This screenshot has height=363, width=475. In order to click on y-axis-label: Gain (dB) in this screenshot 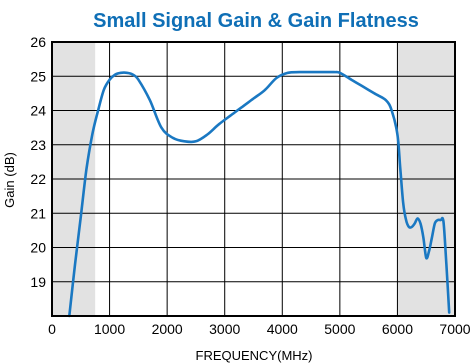, I will do `click(9, 180)`.